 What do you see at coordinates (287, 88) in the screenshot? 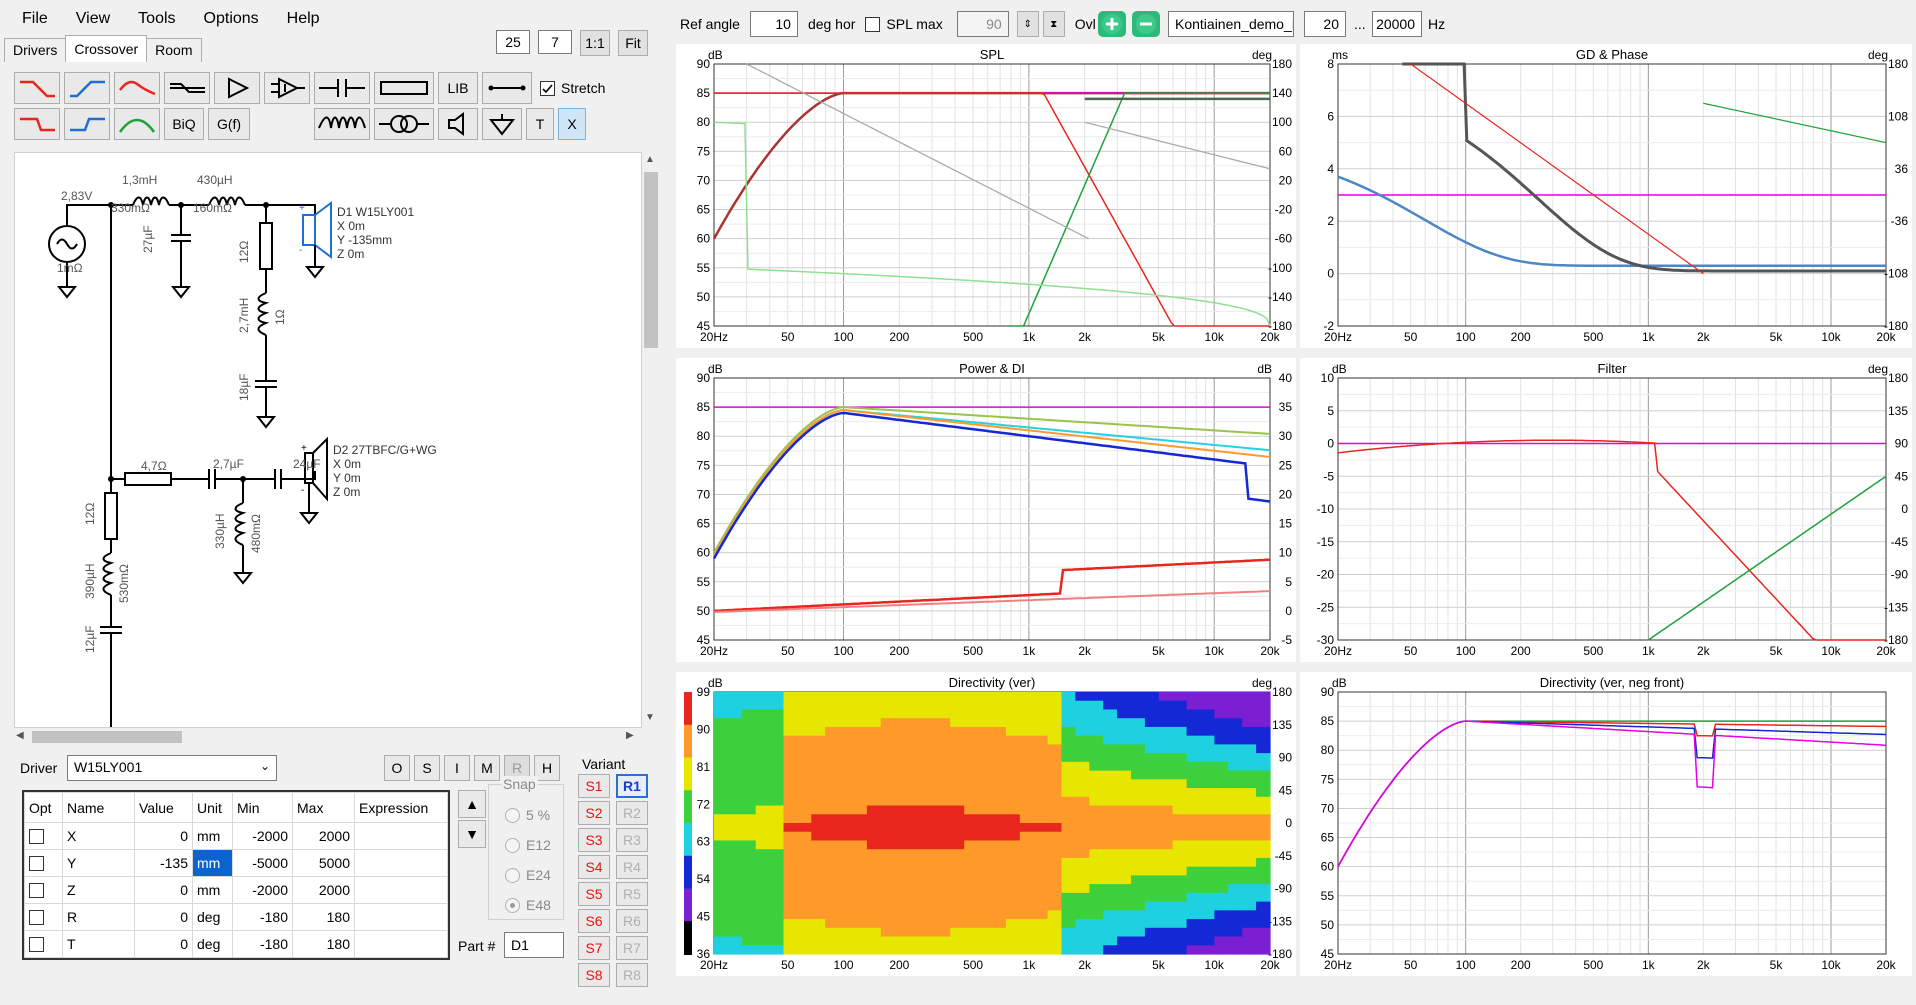
I see `opamp-button` at bounding box center [287, 88].